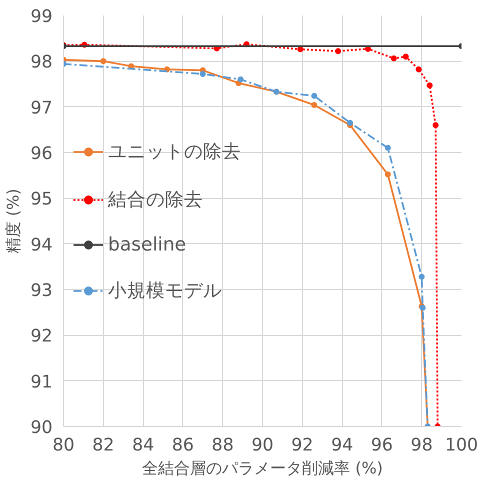 The width and height of the screenshot is (481, 486). I want to click on x-axis-title: 全結合層のパラメータ削減率 (%), so click(262, 468).